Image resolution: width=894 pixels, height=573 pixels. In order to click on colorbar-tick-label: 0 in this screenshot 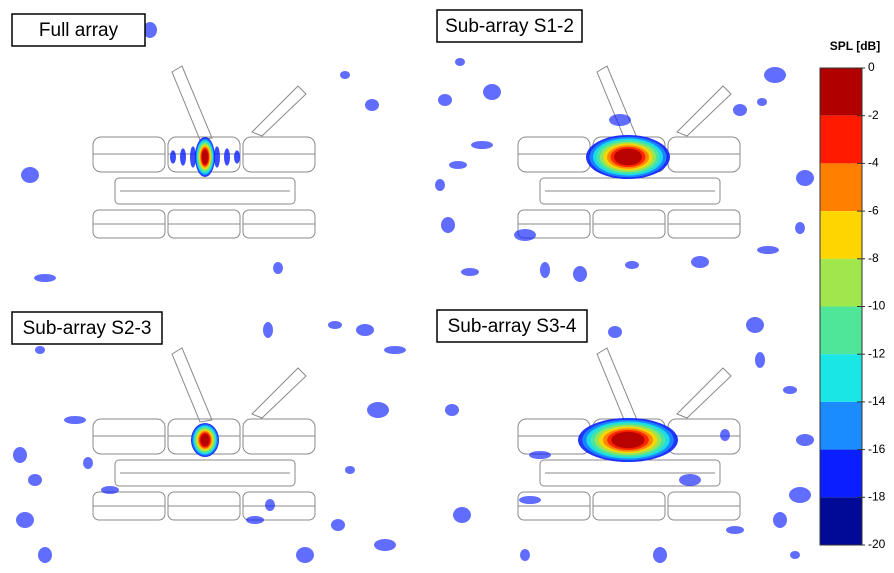, I will do `click(871, 67)`.